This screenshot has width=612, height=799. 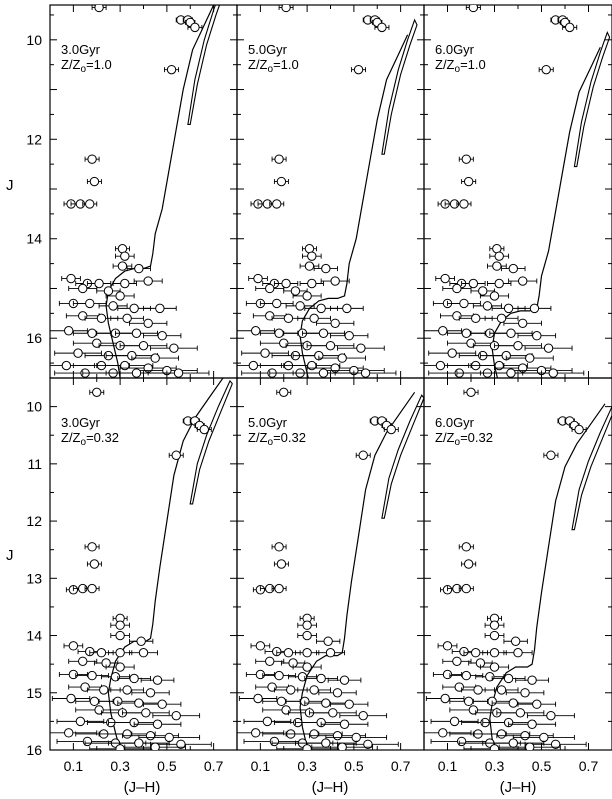 What do you see at coordinates (455, 422) in the screenshot?
I see `age-label: 6.0Gyr` at bounding box center [455, 422].